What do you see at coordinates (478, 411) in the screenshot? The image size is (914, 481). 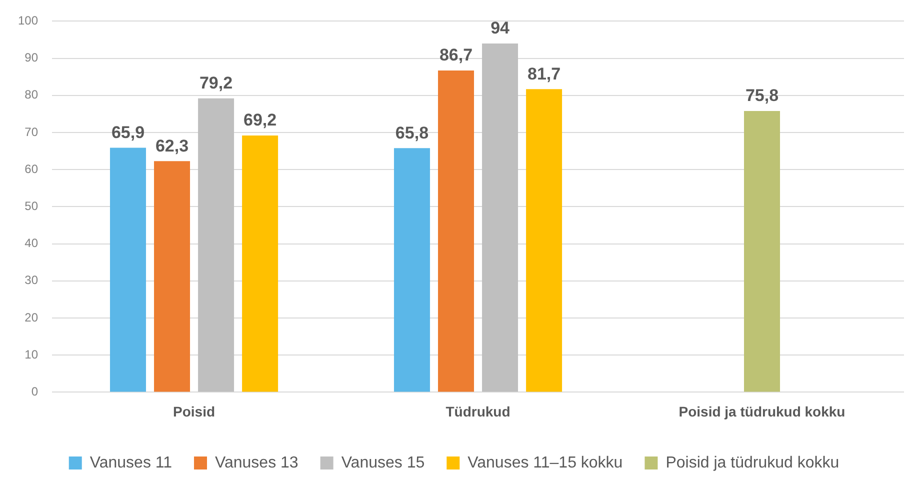 I see `x-tick-label: Tüdrukud` at bounding box center [478, 411].